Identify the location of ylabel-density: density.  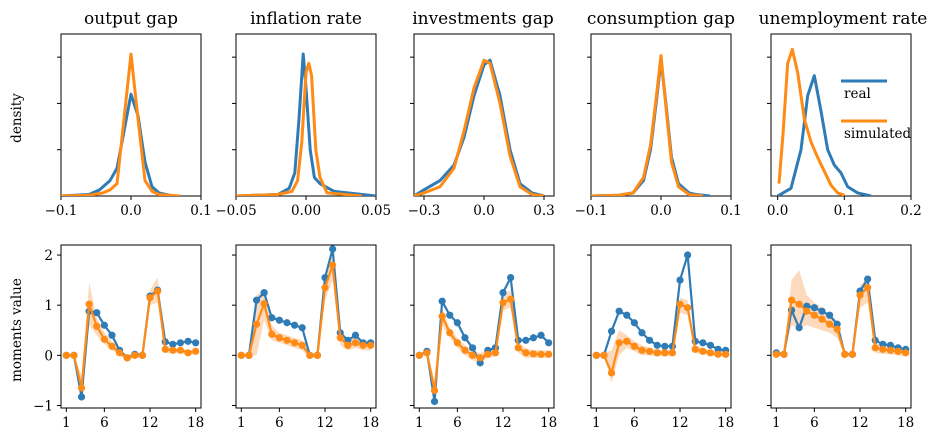
(17, 118).